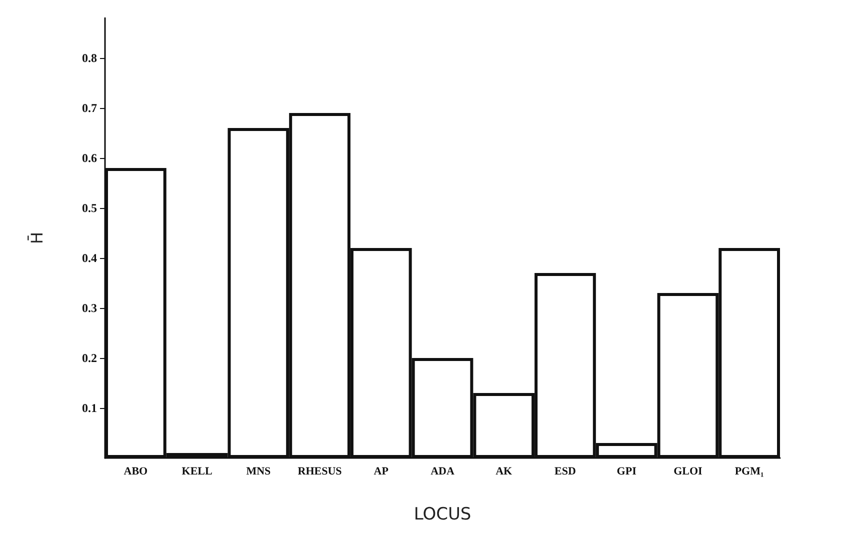  Describe the element at coordinates (626, 472) in the screenshot. I see `x-tick-label: GPI` at that location.